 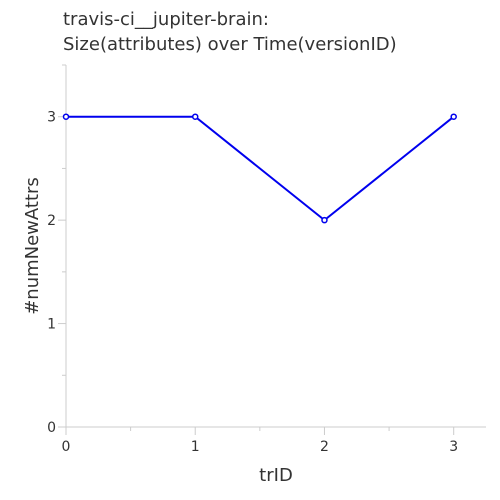 I want to click on y-tick-label: 1, so click(x=51, y=325).